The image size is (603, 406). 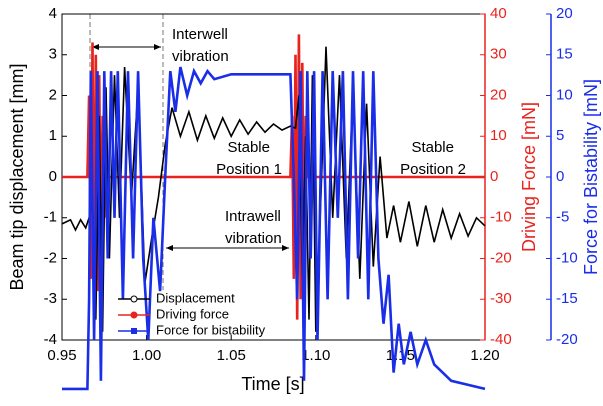 What do you see at coordinates (567, 257) in the screenshot?
I see `y3-tick-label: -10` at bounding box center [567, 257].